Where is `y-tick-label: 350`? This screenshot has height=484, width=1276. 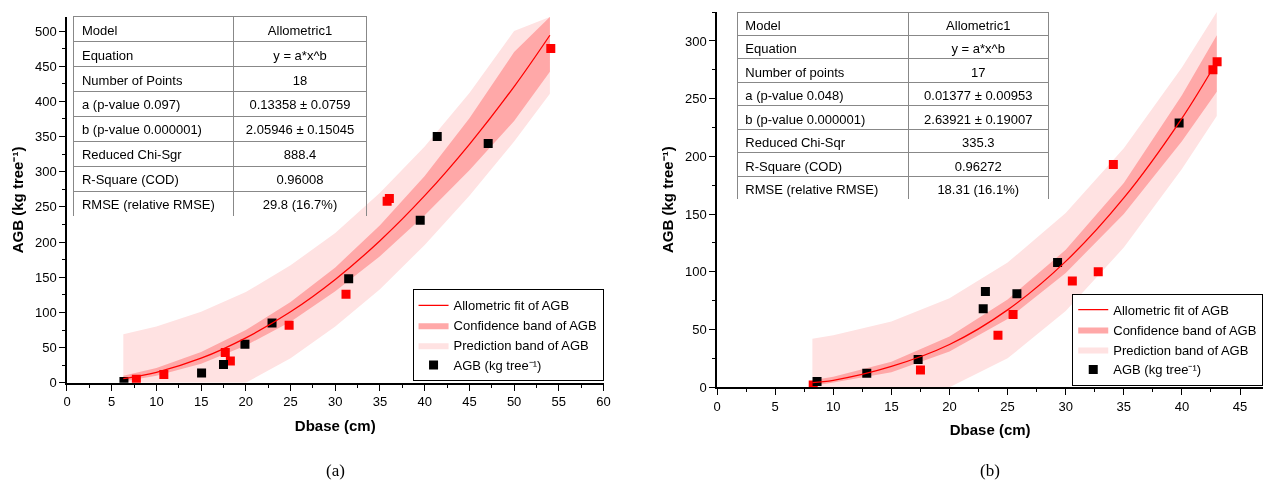 y-tick-label: 350 is located at coordinates (45, 137).